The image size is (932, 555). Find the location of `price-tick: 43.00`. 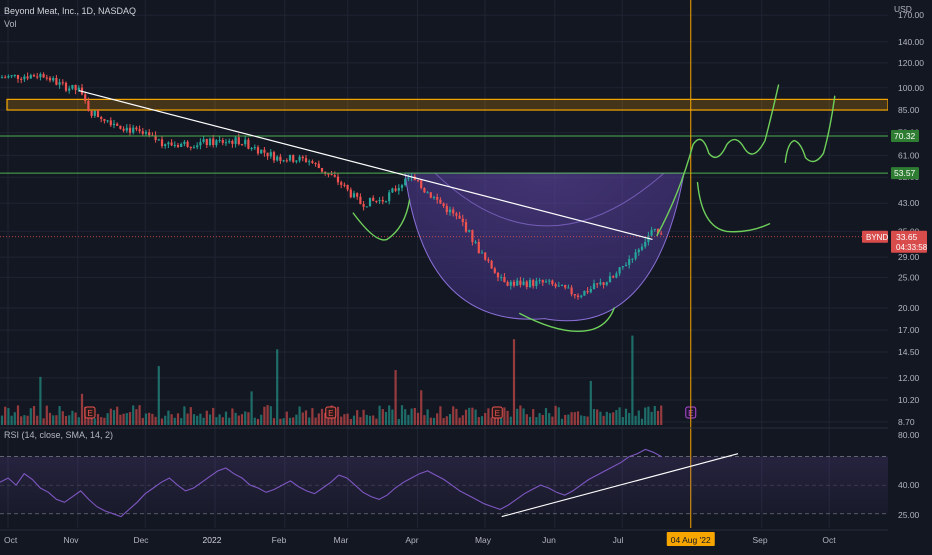

price-tick: 43.00 is located at coordinates (909, 203).